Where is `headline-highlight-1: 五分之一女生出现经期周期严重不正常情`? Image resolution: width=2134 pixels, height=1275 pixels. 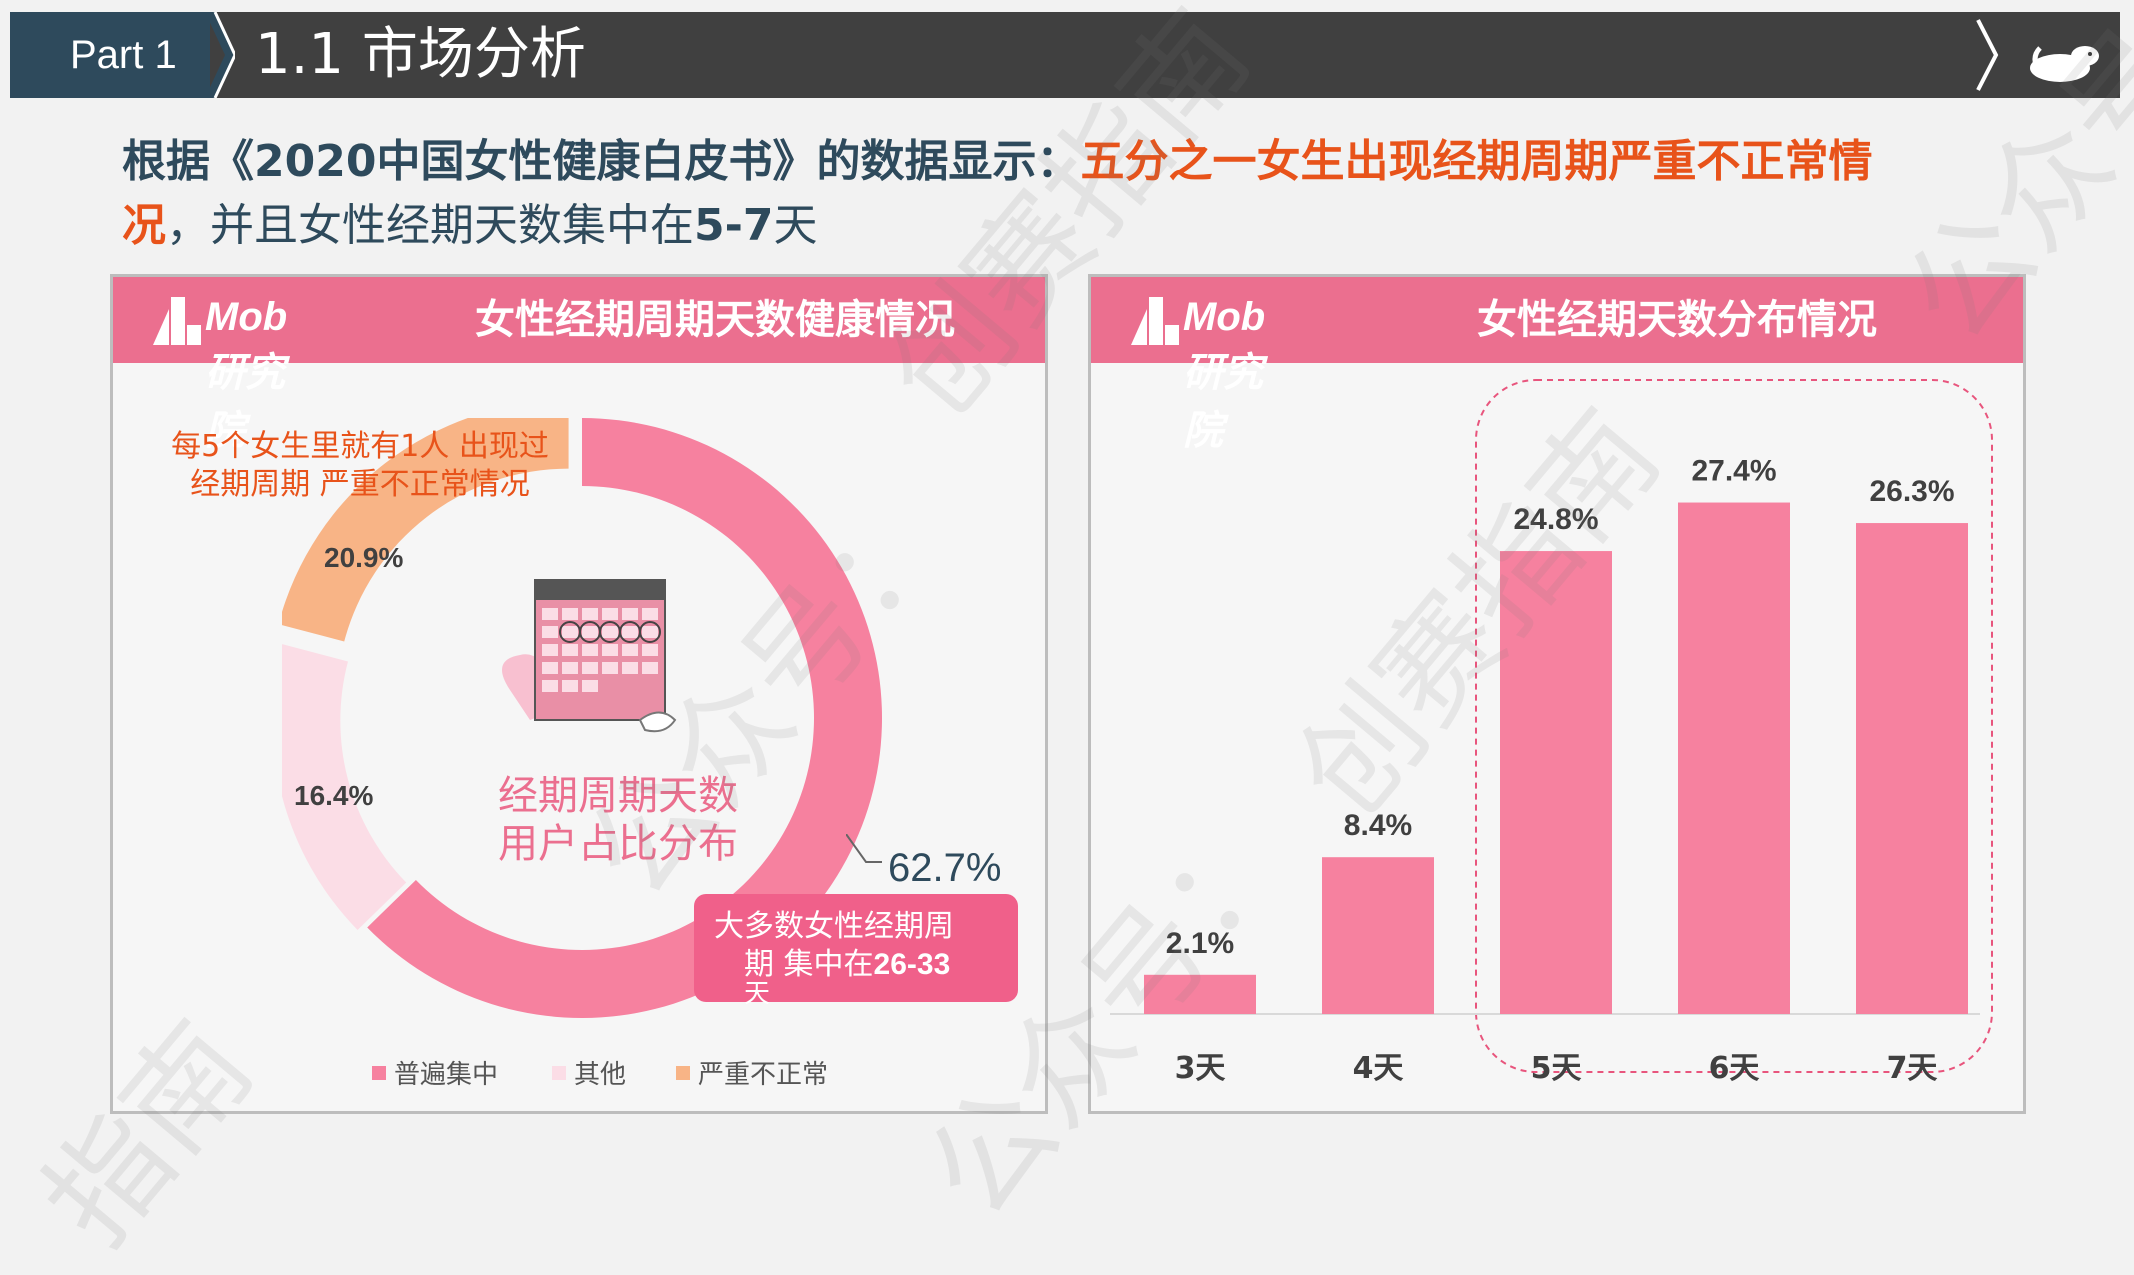
headline-highlight-1: 五分之一女生出现经期周期严重不正常情 is located at coordinates (1476, 161).